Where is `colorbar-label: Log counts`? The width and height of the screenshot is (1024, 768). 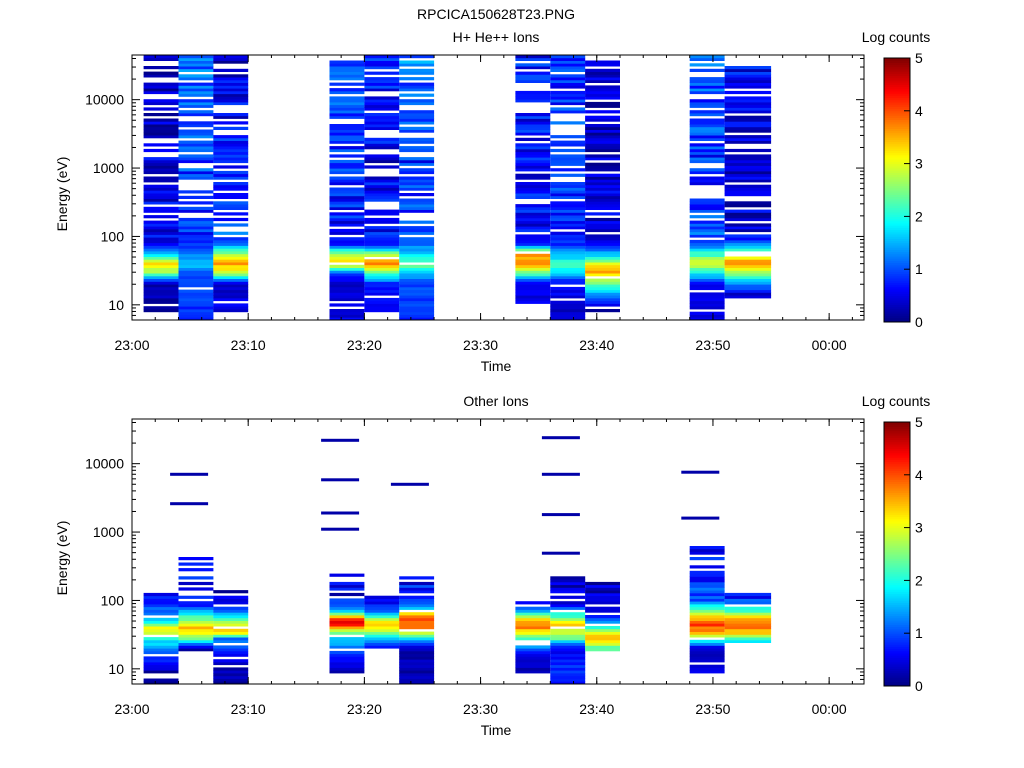 colorbar-label: Log counts is located at coordinates (896, 401).